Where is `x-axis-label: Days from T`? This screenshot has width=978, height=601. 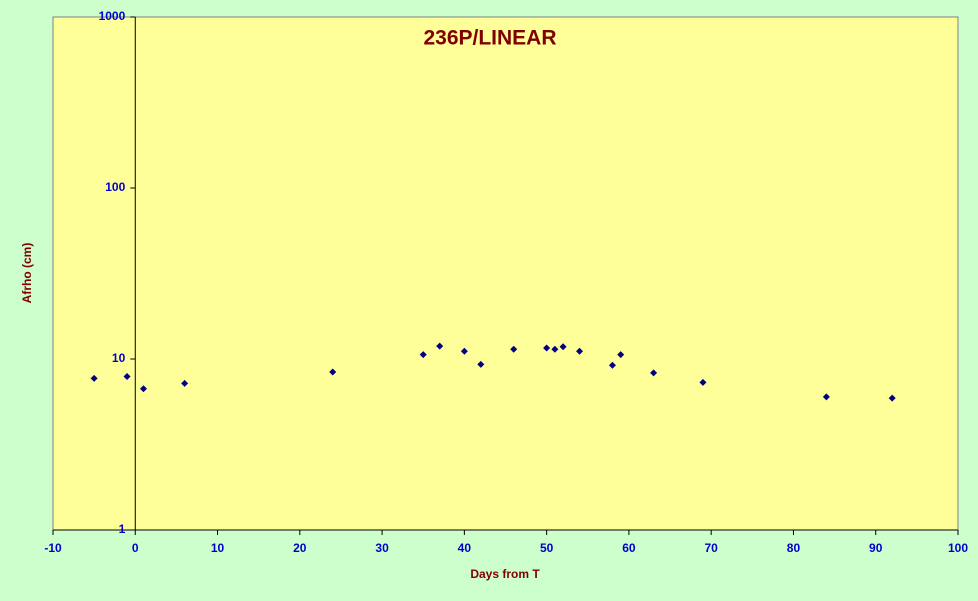
x-axis-label: Days from T is located at coordinates (505, 574).